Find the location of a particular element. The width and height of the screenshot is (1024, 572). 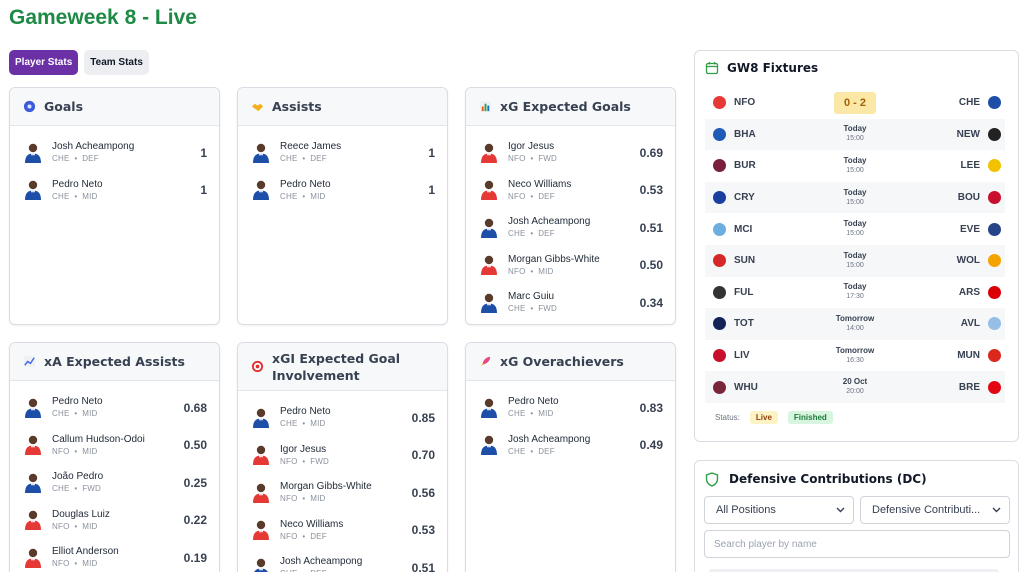

fixture-row: TOT Tomorrow 14:00 AVL is located at coordinates (855, 324).